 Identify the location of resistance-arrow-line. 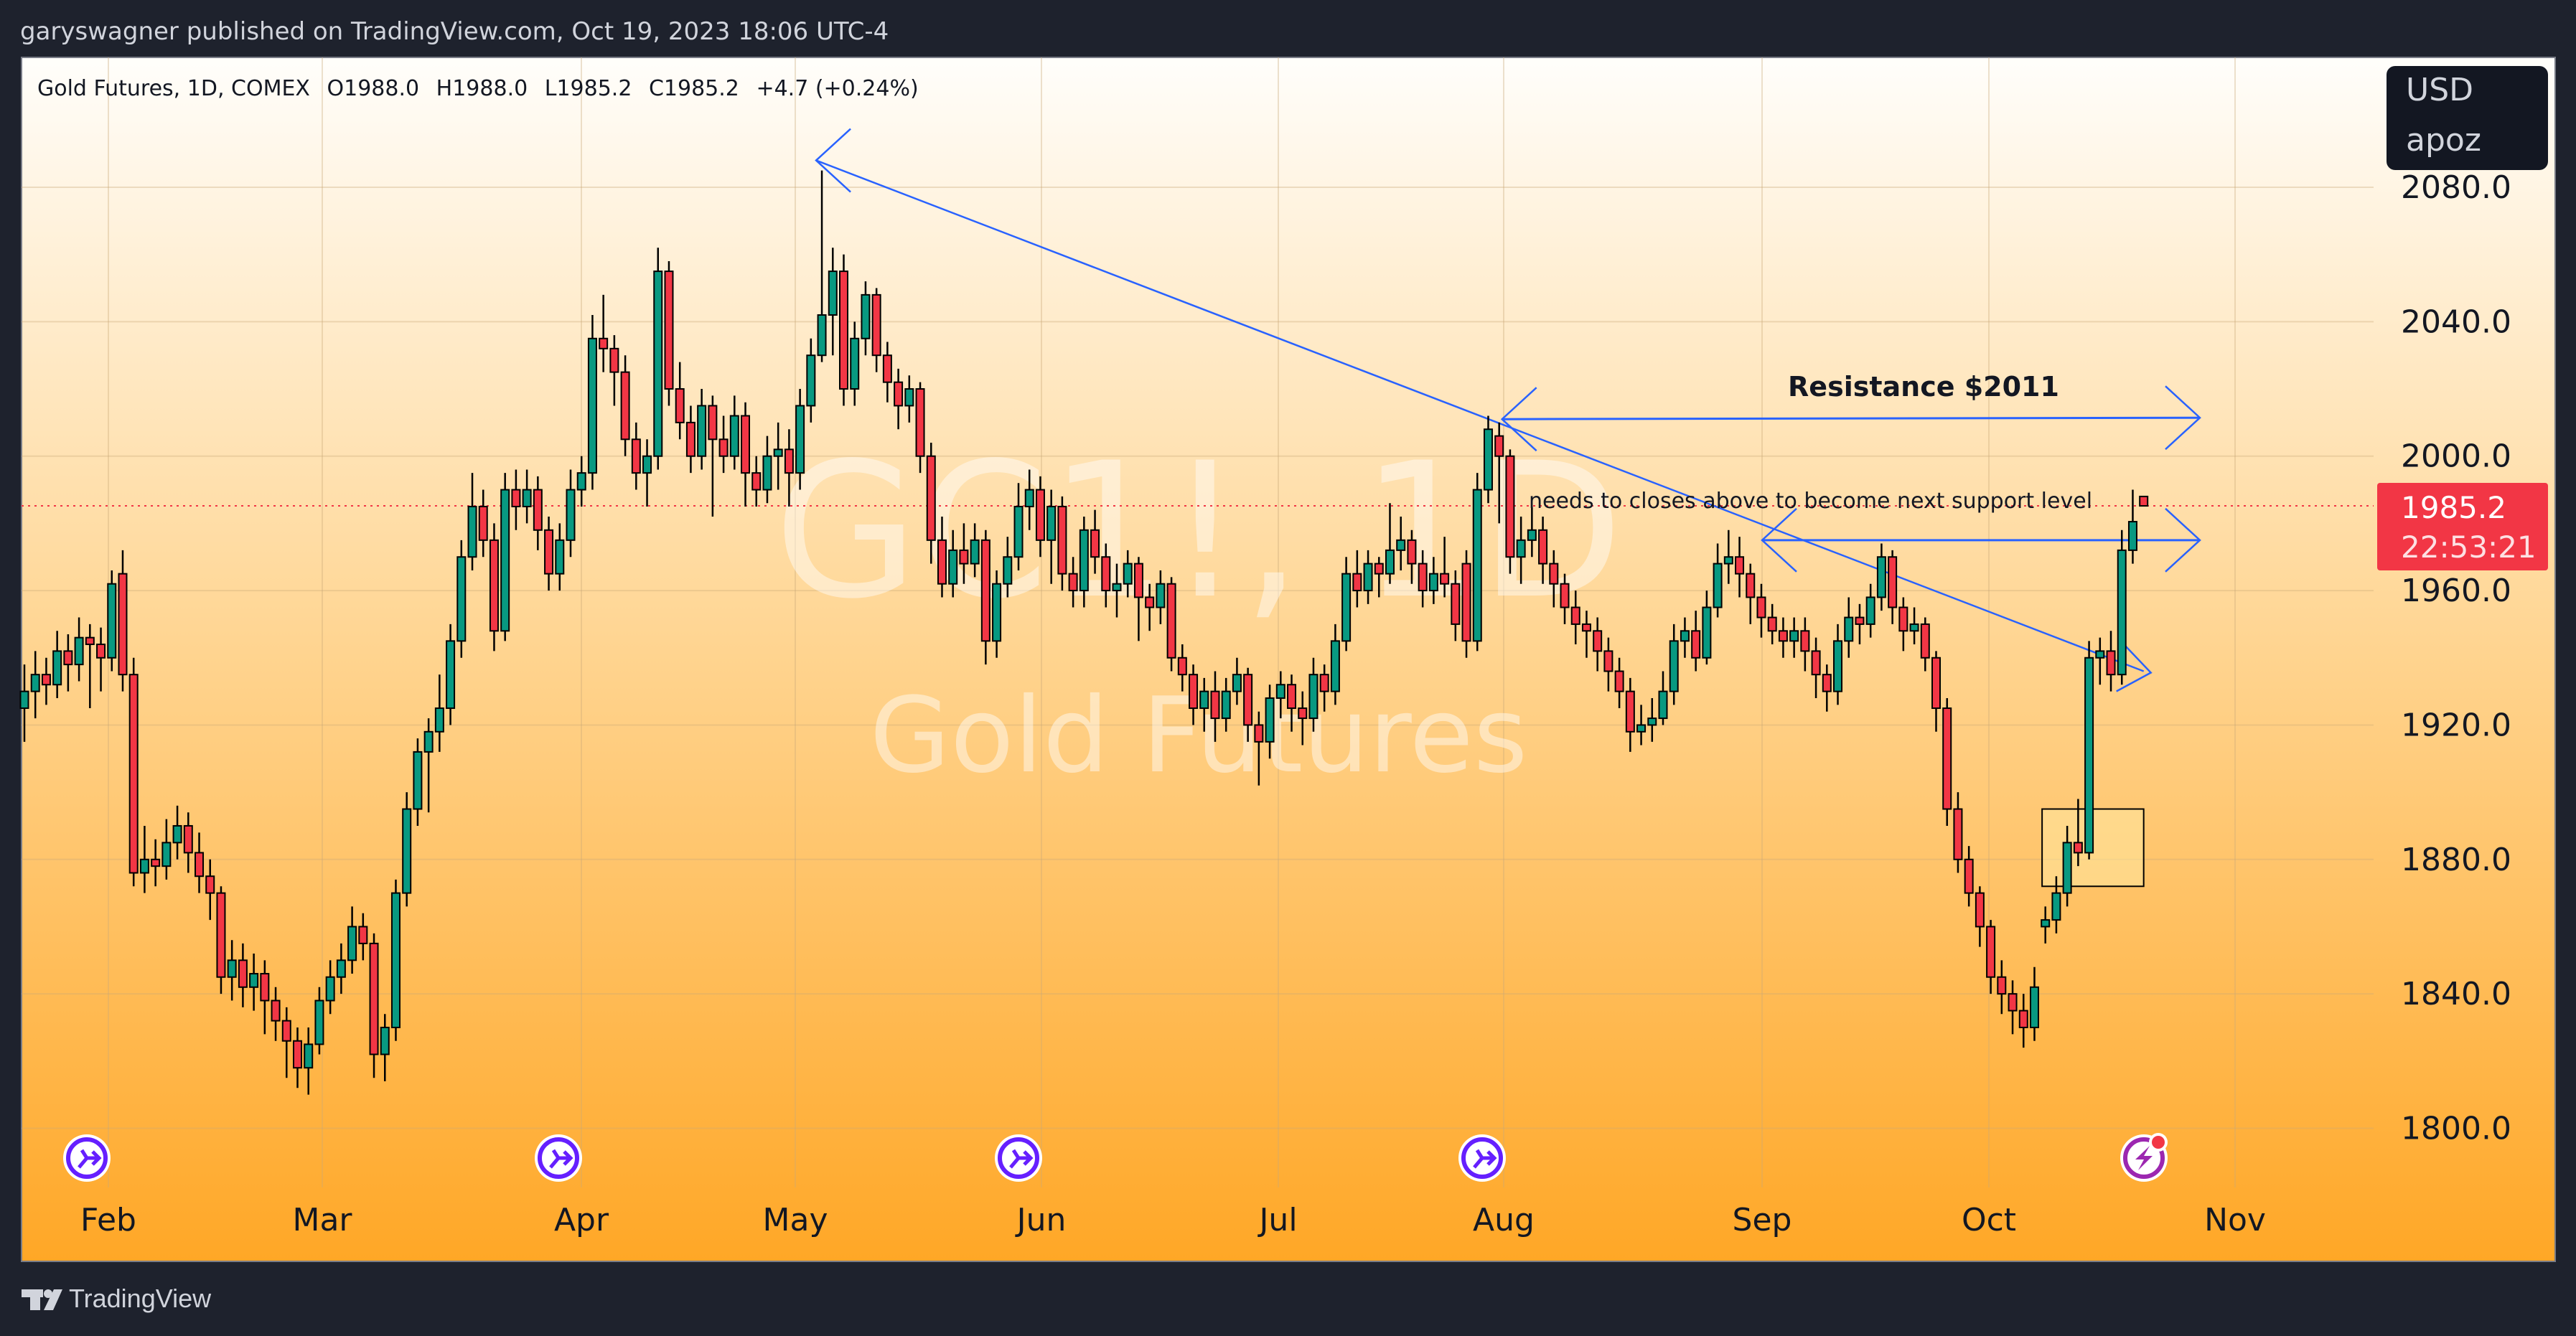
(1852, 418).